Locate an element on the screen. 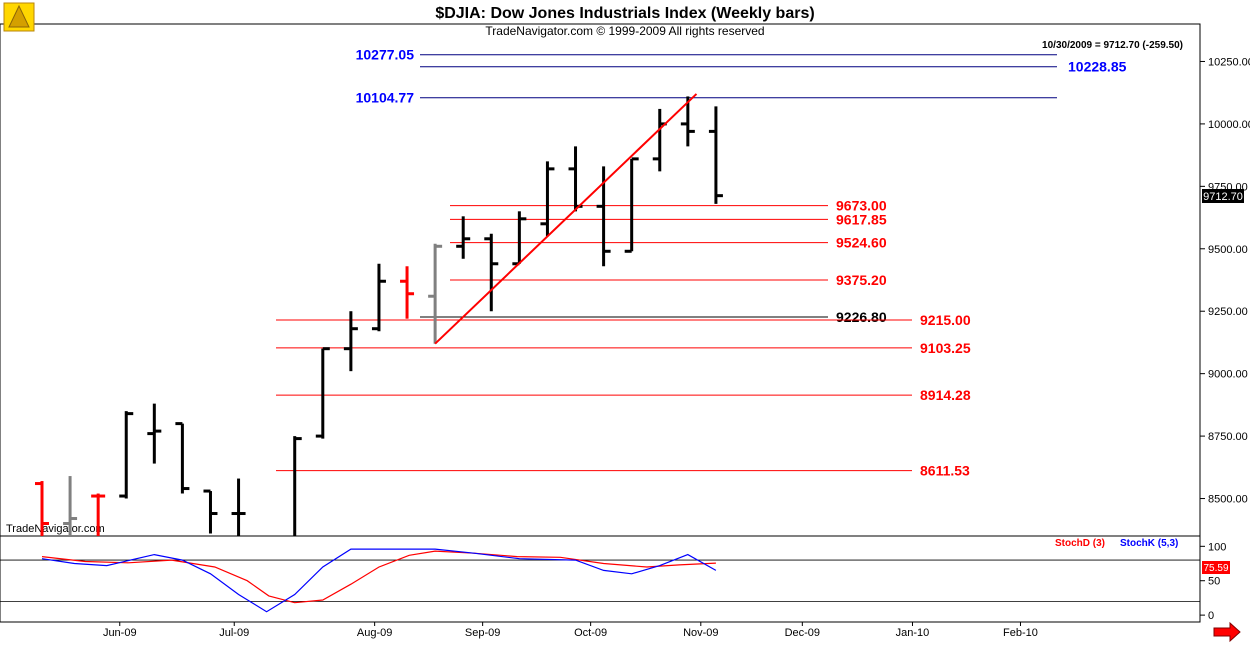 Image resolution: width=1250 pixels, height=648 pixels. scroll-right-arrow-icon is located at coordinates (1227, 632).